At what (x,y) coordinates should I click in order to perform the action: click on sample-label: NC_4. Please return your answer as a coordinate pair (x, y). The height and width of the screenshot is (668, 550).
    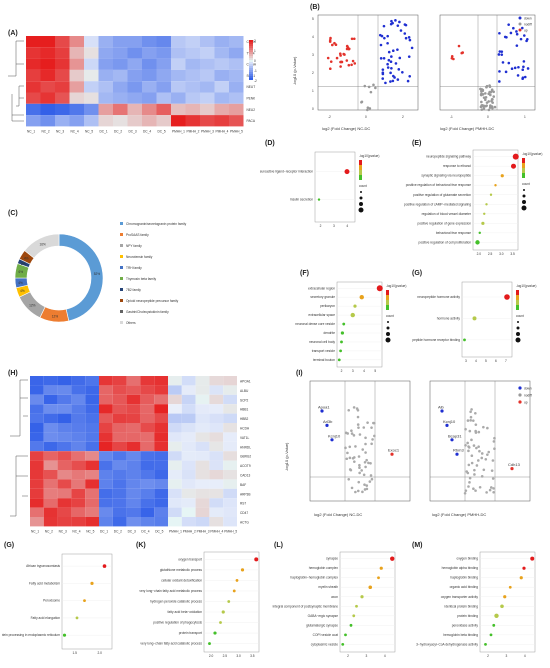
    Looking at the image, I should click on (76, 531).